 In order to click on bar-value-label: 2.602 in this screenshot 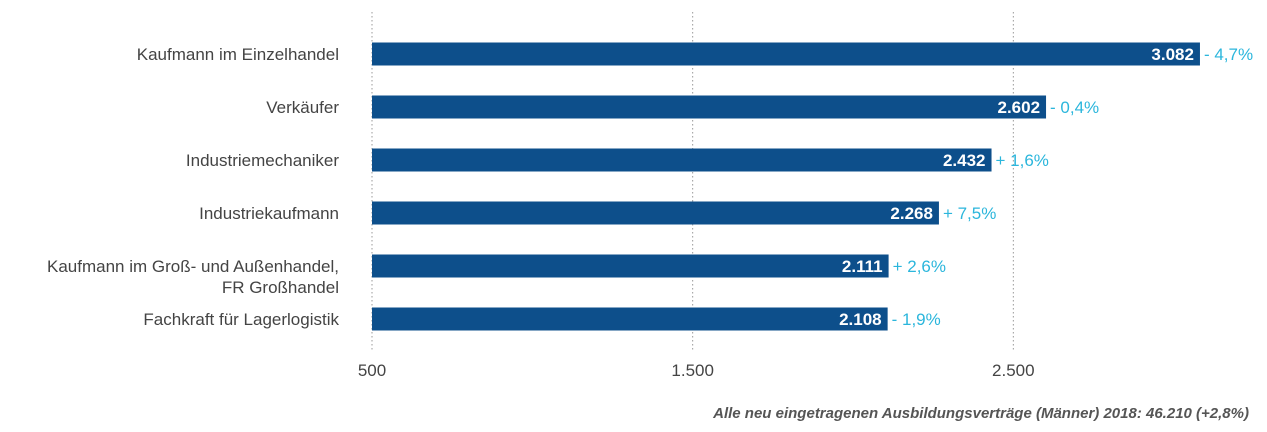, I will do `click(1018, 107)`.